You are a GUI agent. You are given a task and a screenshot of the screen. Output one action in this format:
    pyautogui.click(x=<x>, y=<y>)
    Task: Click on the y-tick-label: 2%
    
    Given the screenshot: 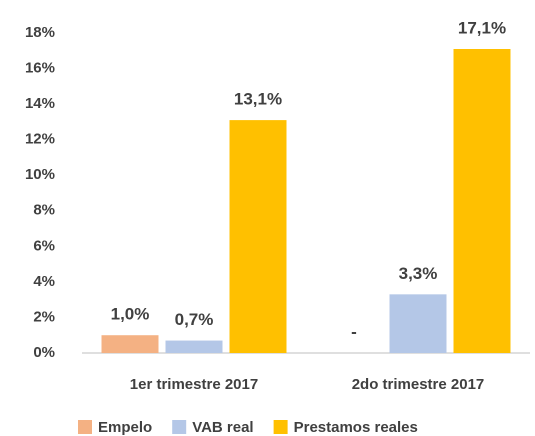 What is the action you would take?
    pyautogui.click(x=44, y=316)
    